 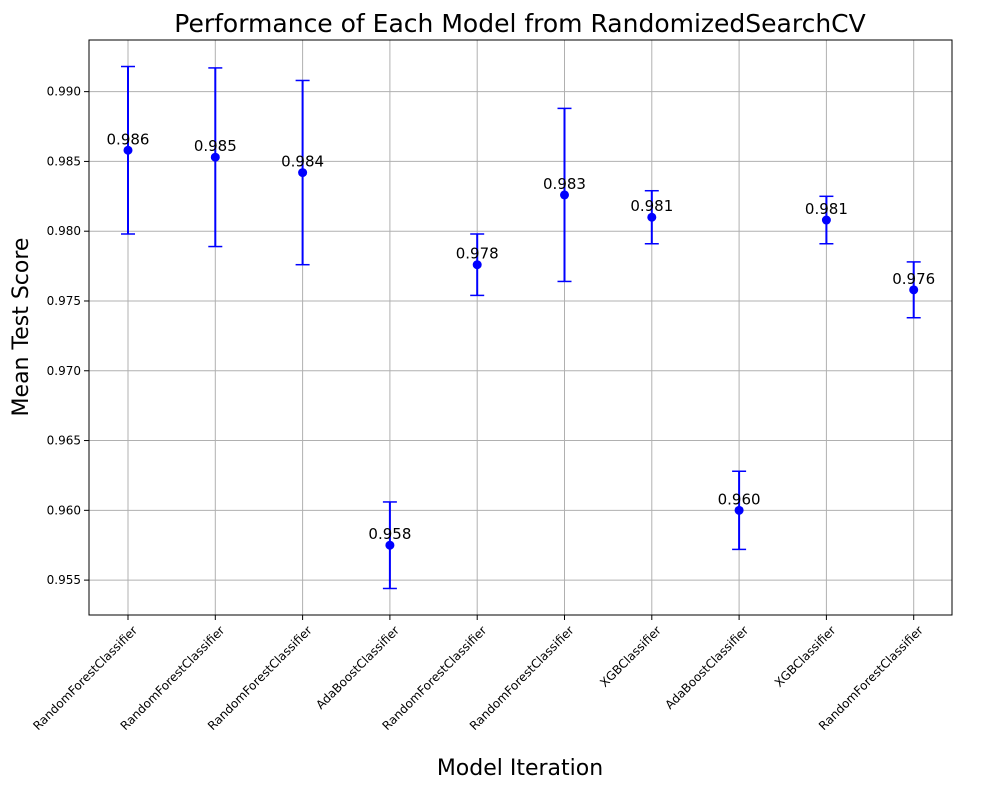 I want to click on y-tick-label: 0.970, so click(x=64, y=371).